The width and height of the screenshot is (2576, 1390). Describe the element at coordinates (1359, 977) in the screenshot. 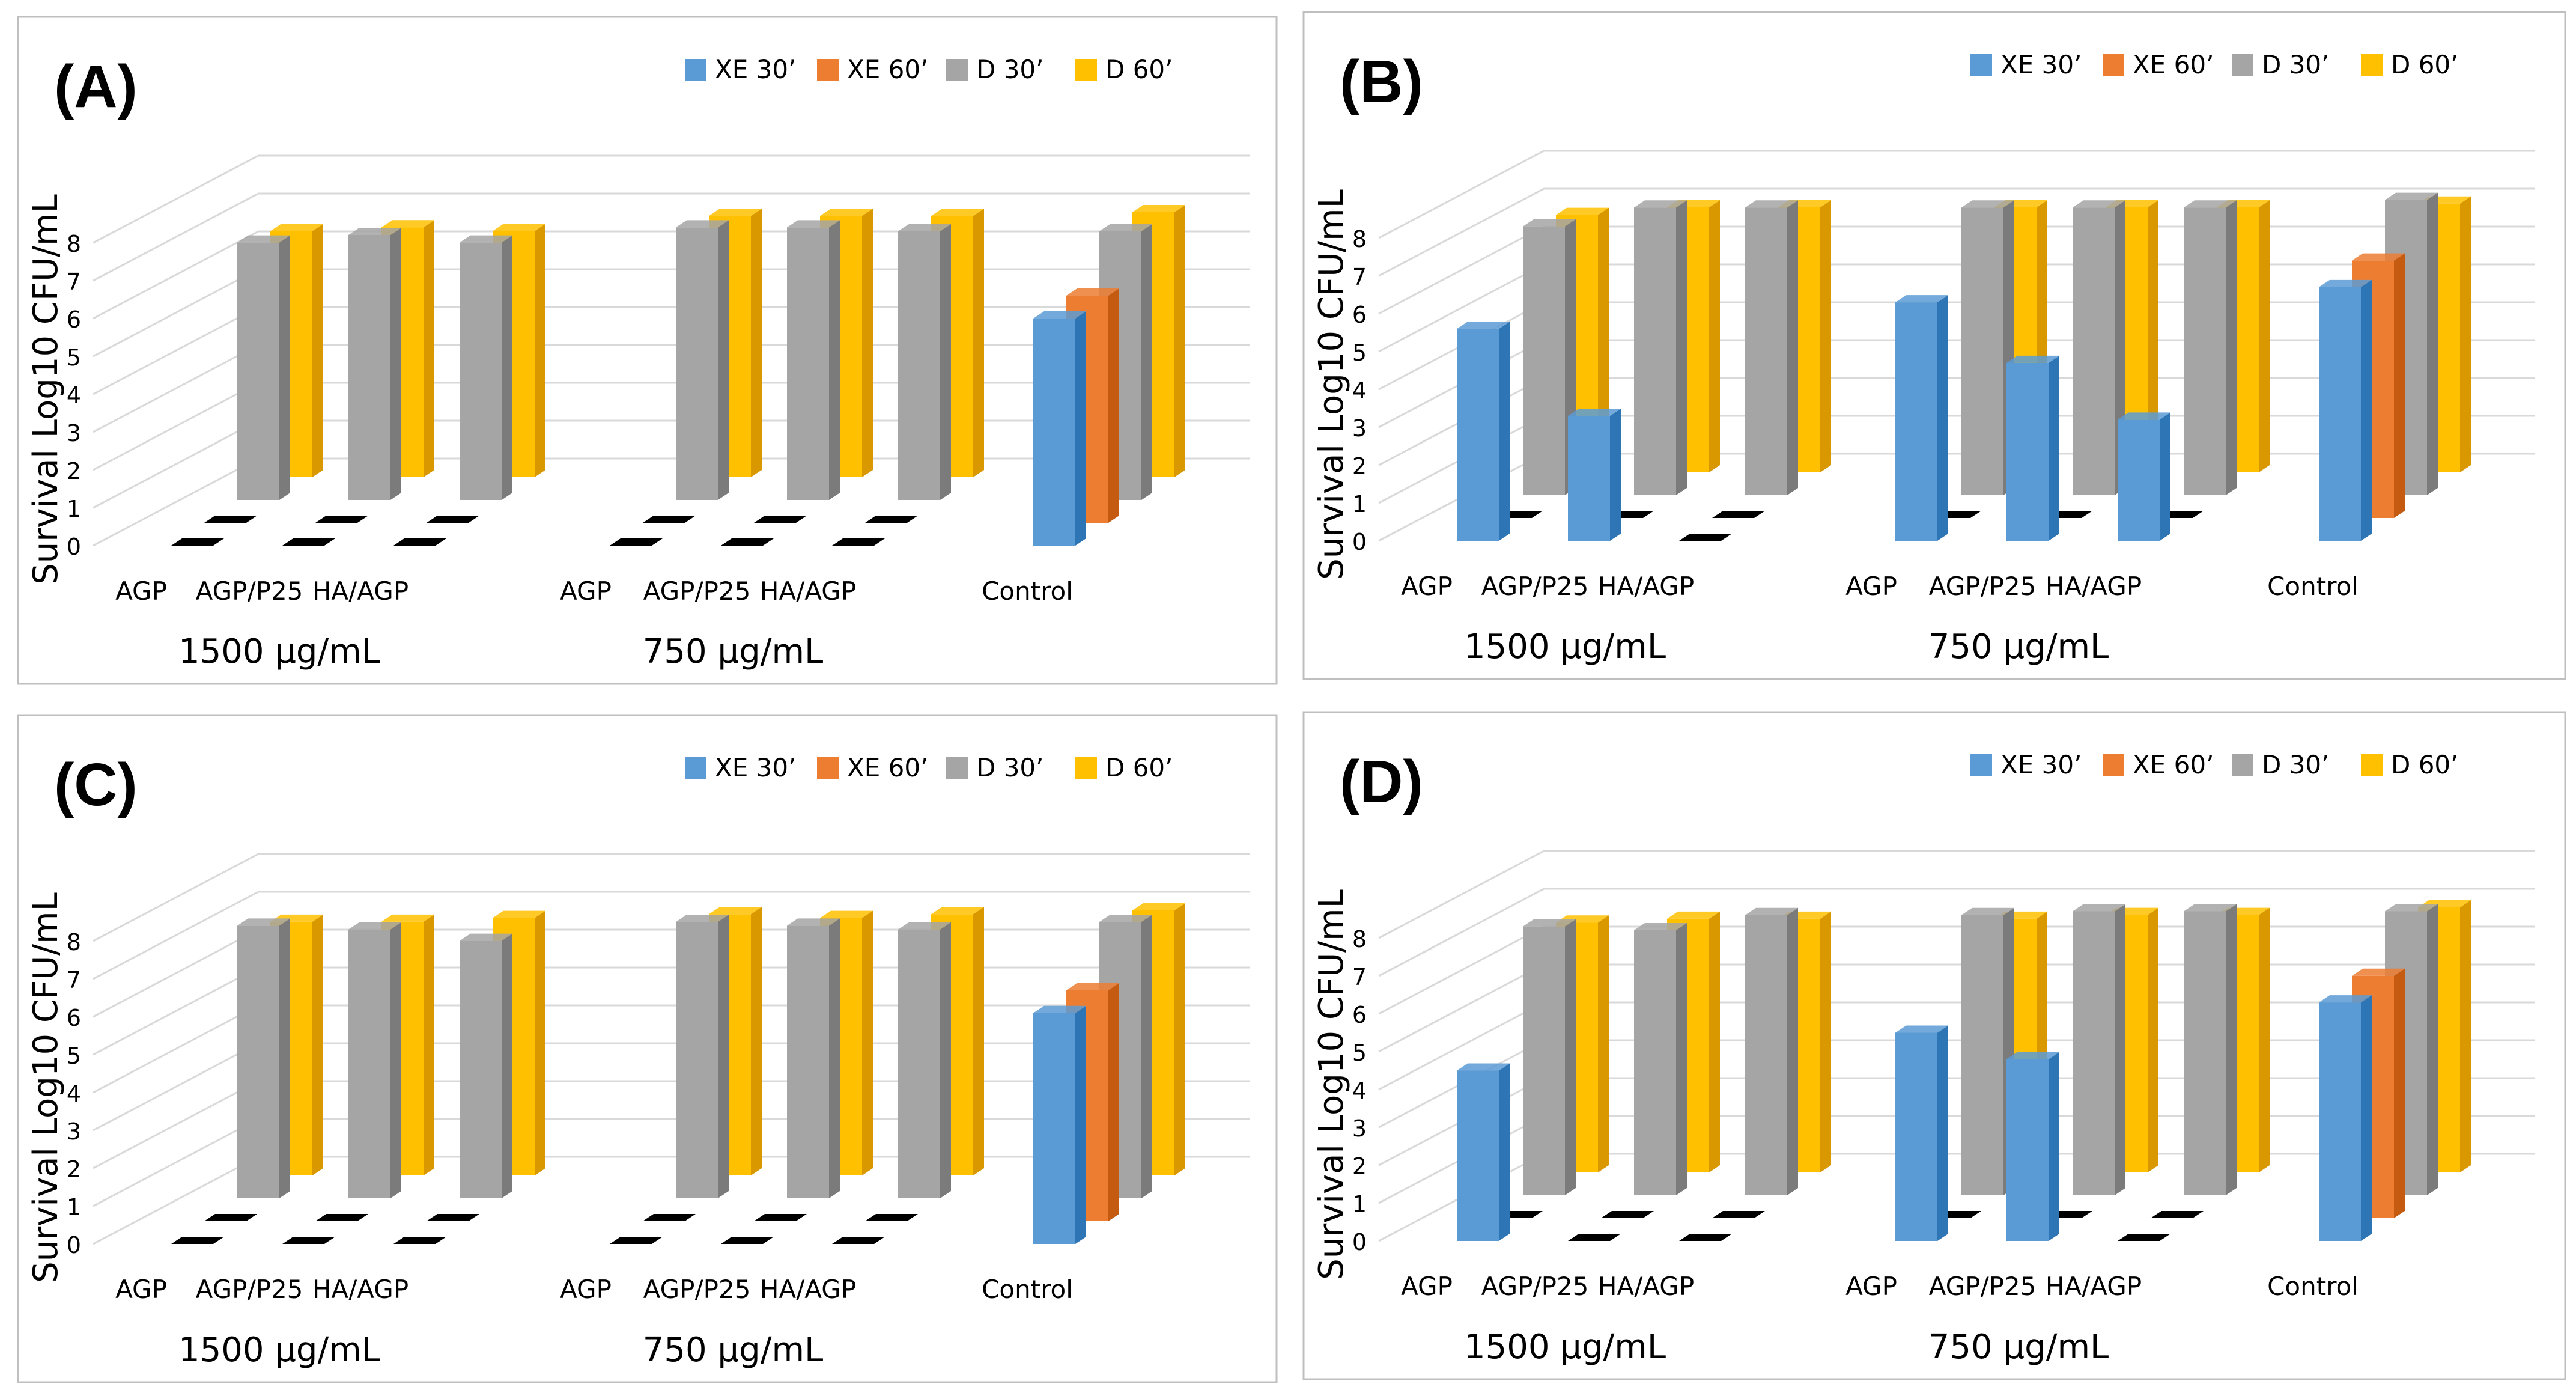

I see `y-tick-label: 7` at that location.